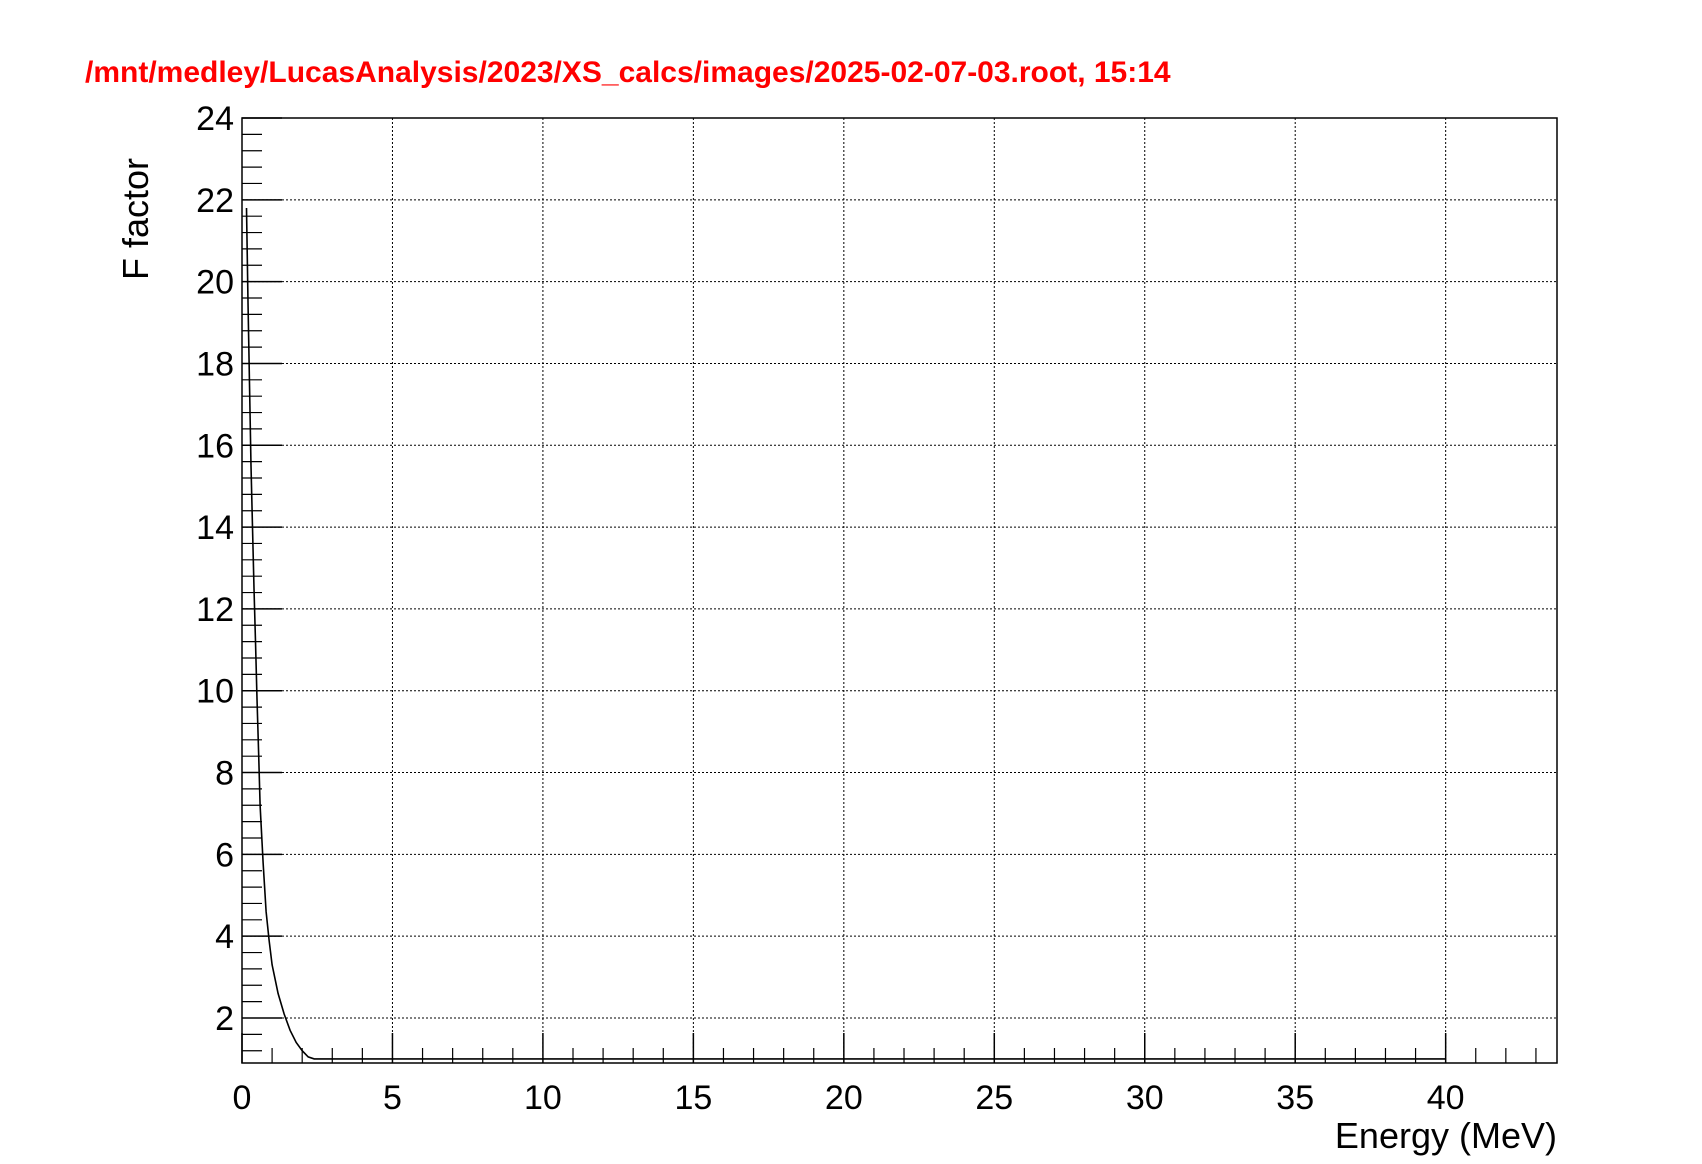  Describe the element at coordinates (224, 1019) in the screenshot. I see `y-tick-label: 2` at that location.